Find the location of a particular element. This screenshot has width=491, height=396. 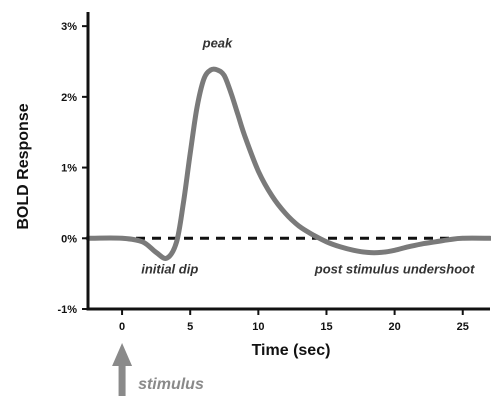

stimulus-label: stimulus is located at coordinates (171, 384).